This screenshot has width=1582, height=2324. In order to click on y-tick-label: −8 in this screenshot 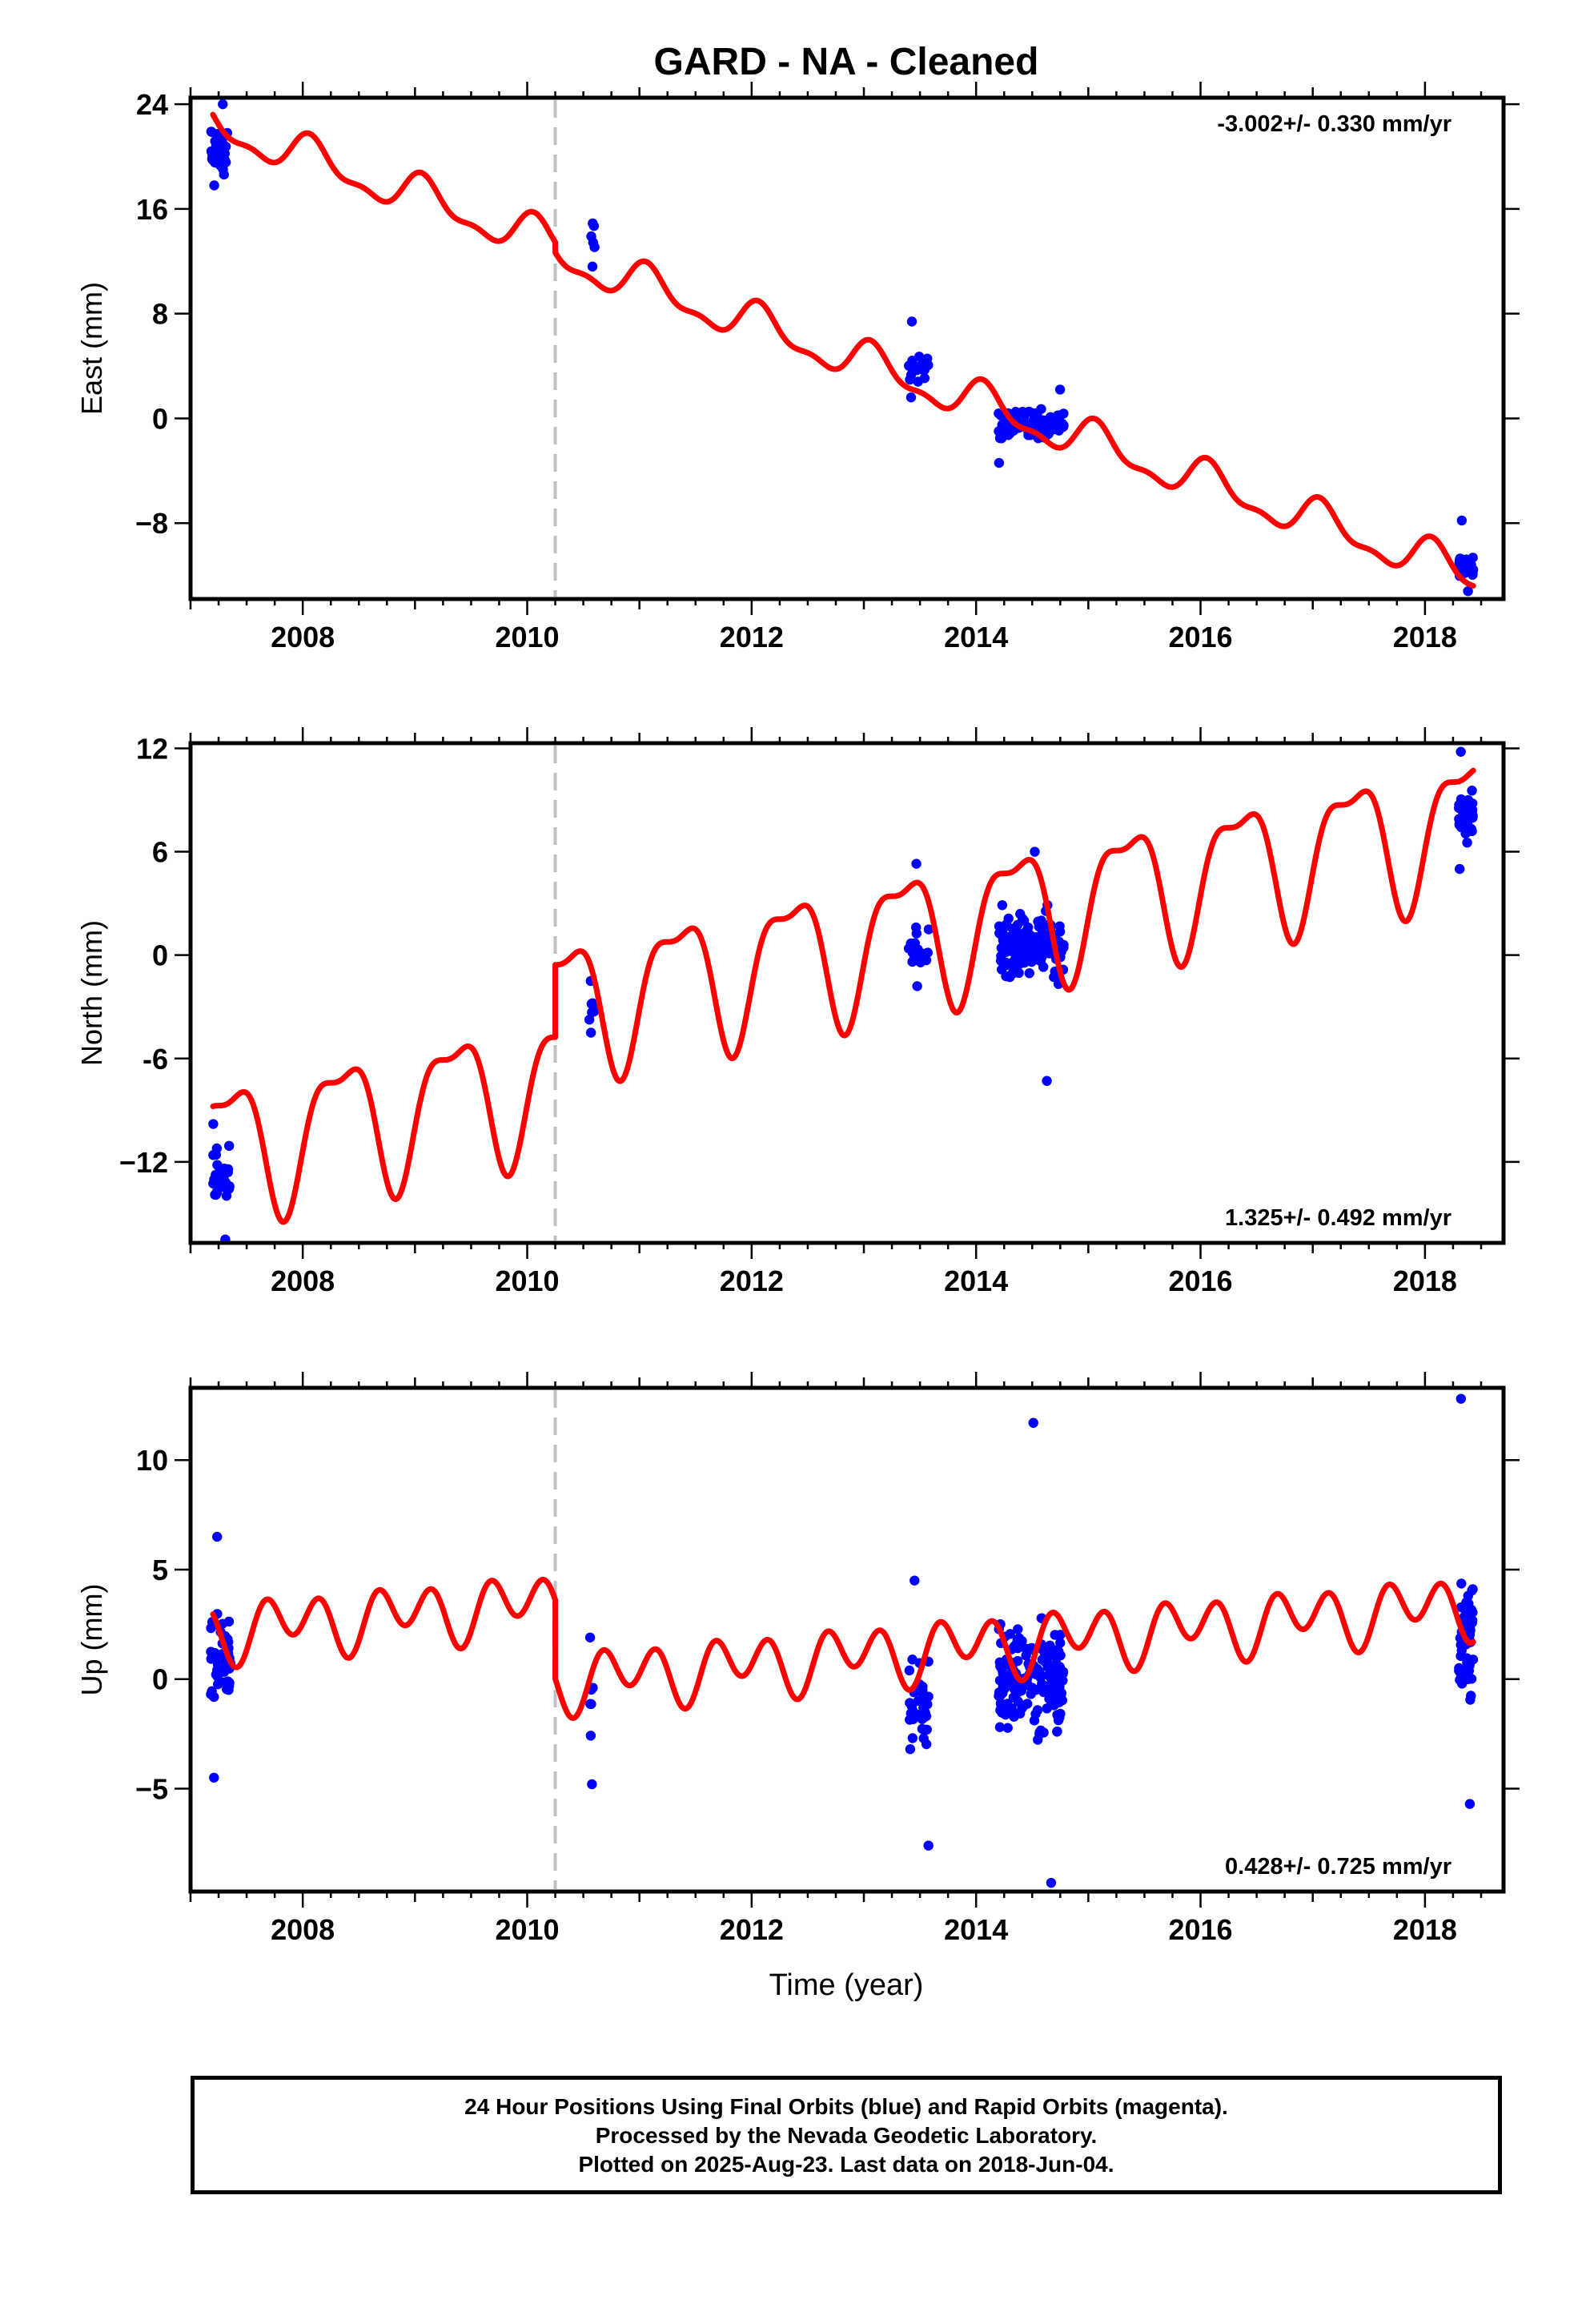, I will do `click(151, 523)`.